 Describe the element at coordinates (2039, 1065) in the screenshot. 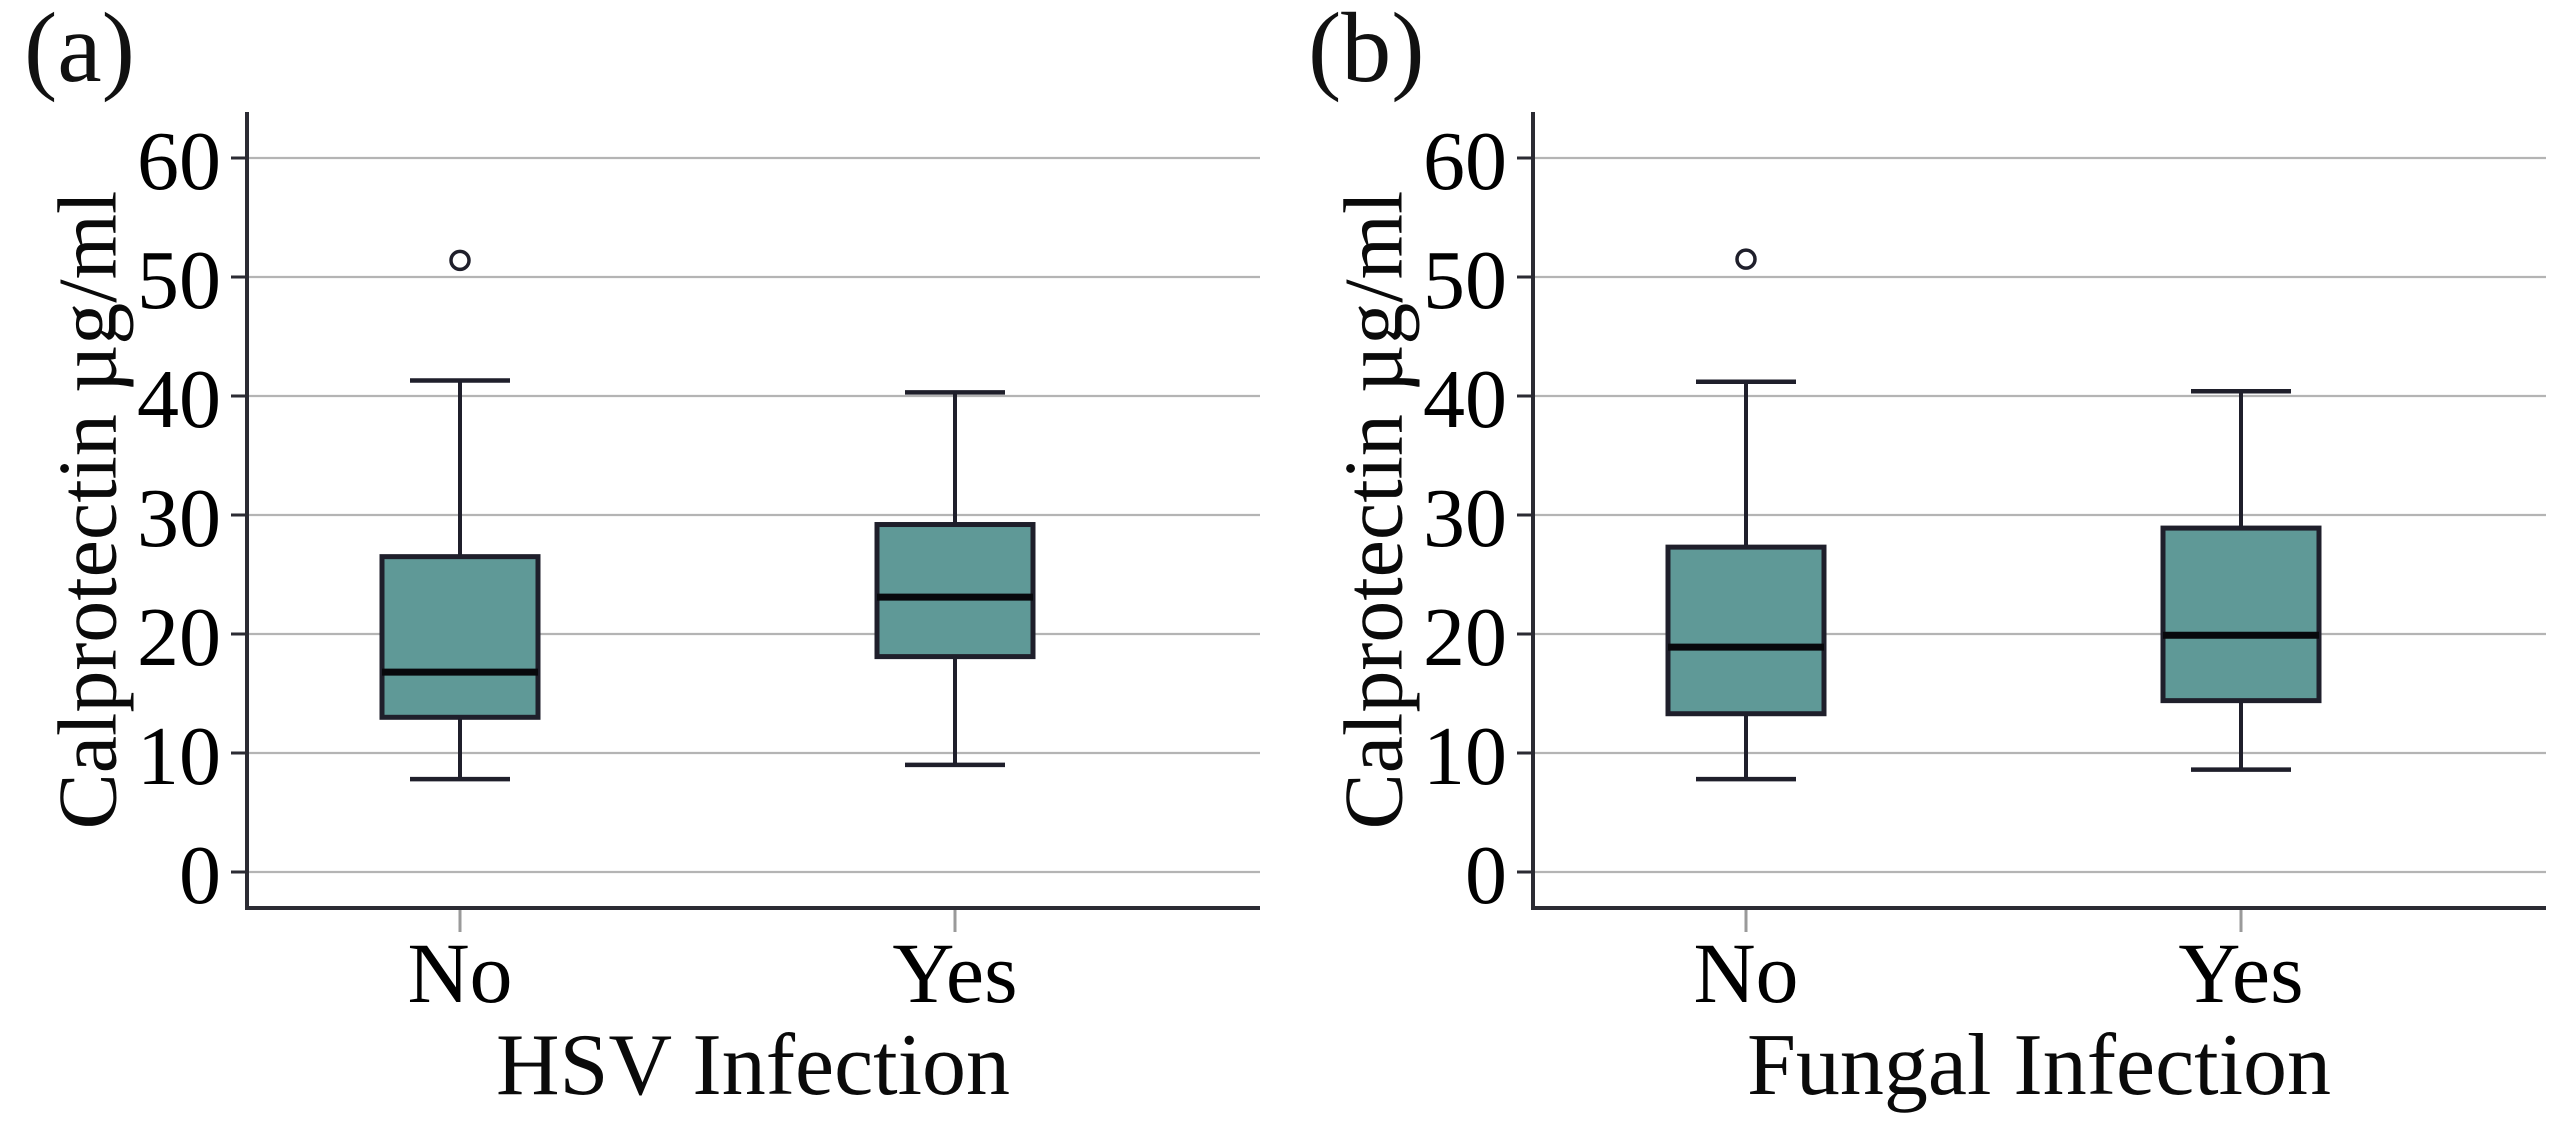

I see `panel-b-x-axis-title: Fungal Infection` at that location.